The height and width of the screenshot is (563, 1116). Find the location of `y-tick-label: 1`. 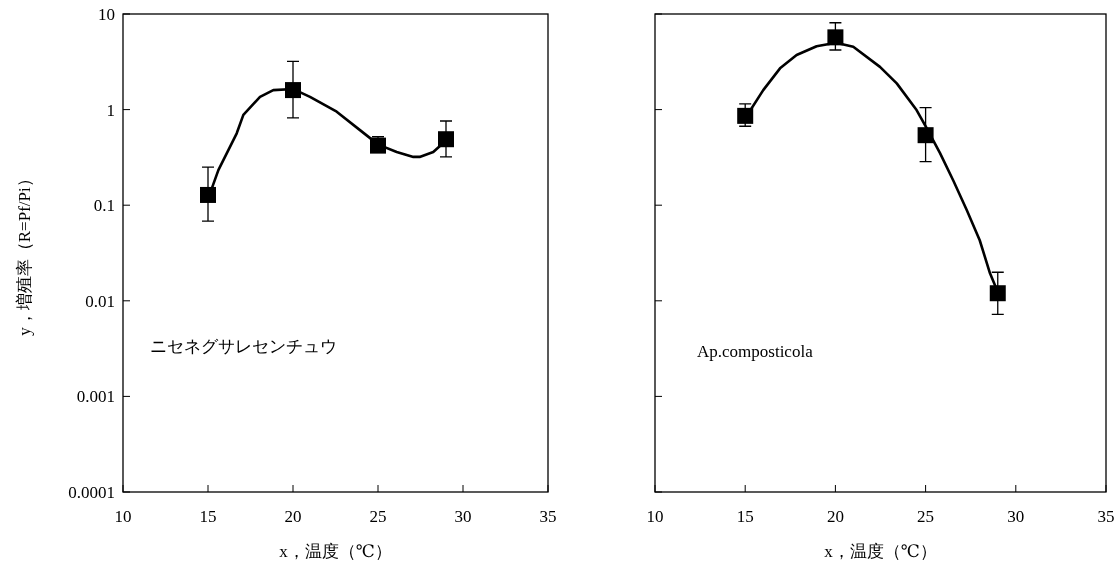

y-tick-label: 1 is located at coordinates (110, 110).